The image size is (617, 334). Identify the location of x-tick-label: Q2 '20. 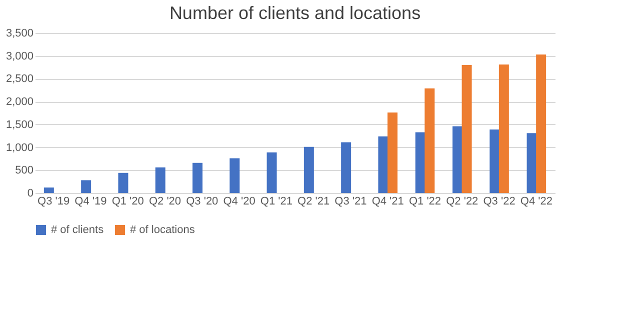
(165, 202).